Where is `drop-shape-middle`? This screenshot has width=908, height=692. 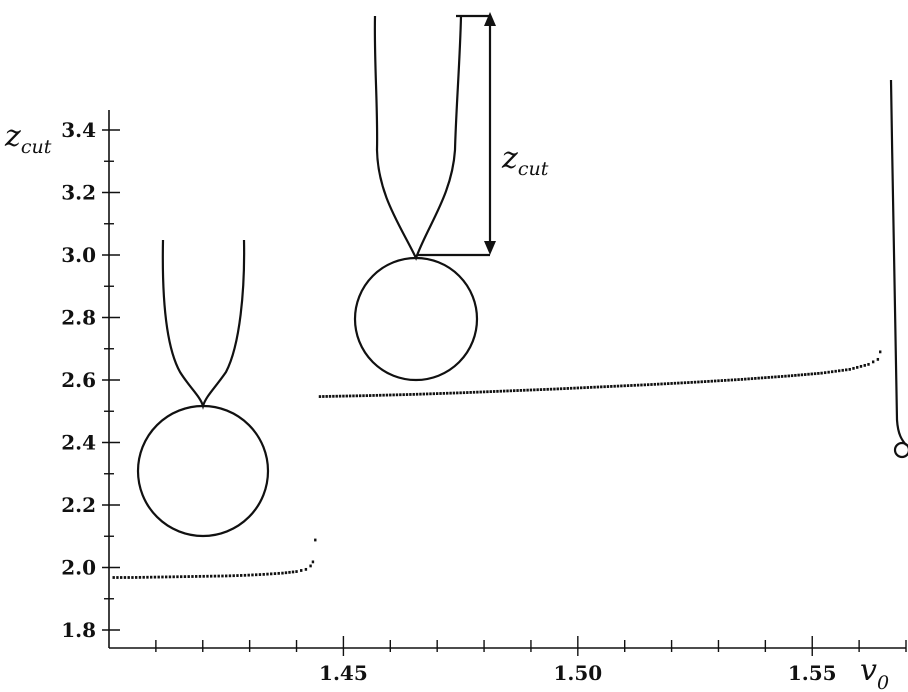
drop-shape-middle is located at coordinates (416, 198).